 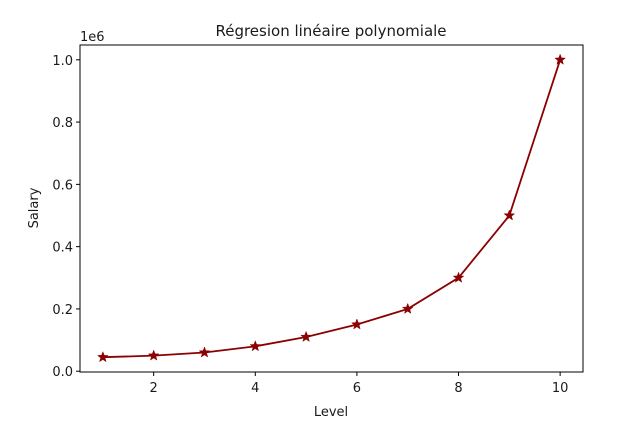 I want to click on x-tick-label: 10, so click(x=560, y=388).